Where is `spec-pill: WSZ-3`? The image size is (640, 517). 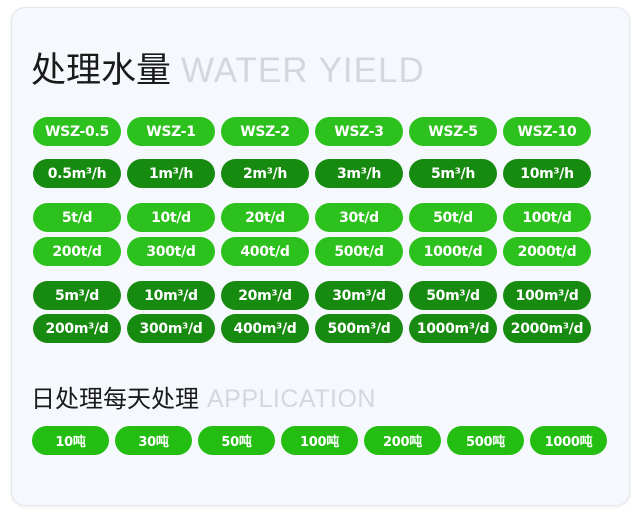 spec-pill: WSZ-3 is located at coordinates (359, 131).